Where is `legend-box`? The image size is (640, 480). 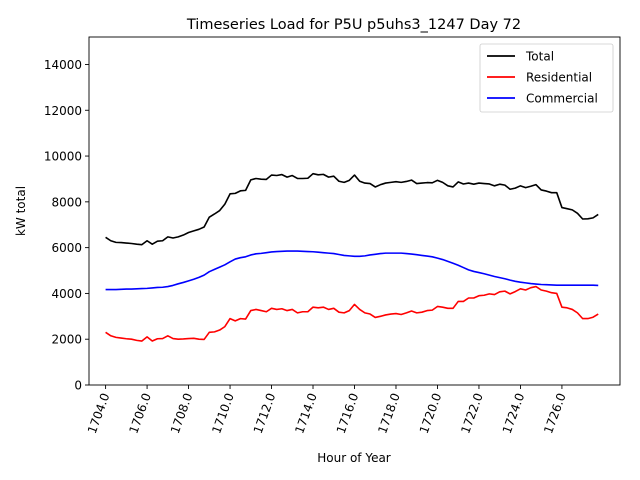
legend-box is located at coordinates (546, 78).